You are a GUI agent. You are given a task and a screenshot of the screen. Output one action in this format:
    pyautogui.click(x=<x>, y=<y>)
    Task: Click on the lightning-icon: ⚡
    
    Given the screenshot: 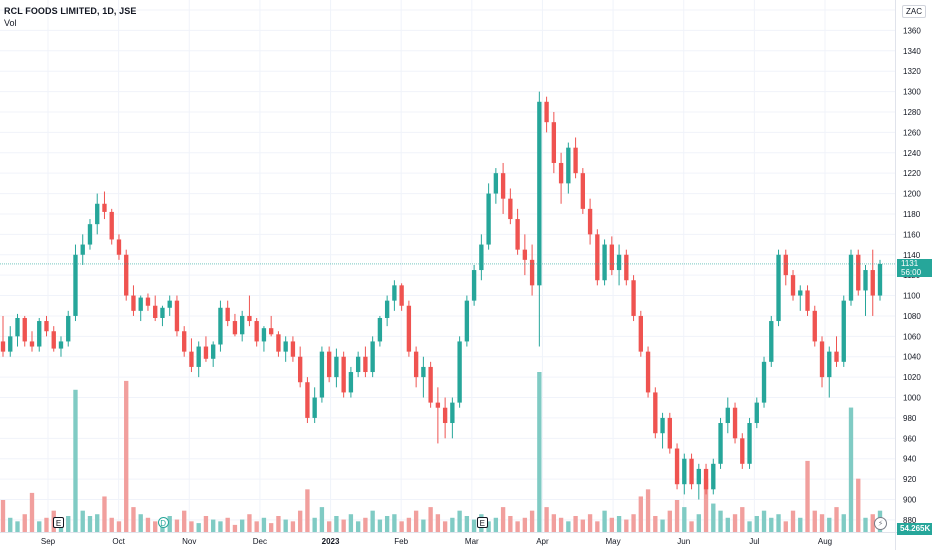 What is the action you would take?
    pyautogui.click(x=880, y=523)
    